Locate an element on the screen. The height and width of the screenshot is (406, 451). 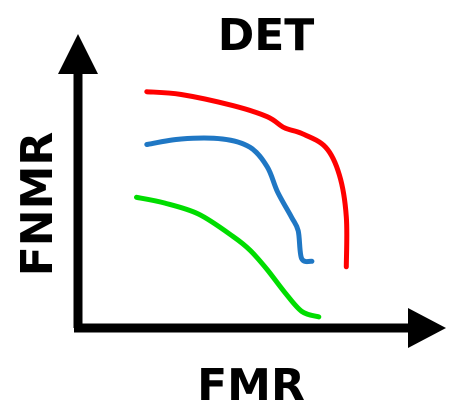
x-axis-label: FMR is located at coordinates (251, 383).